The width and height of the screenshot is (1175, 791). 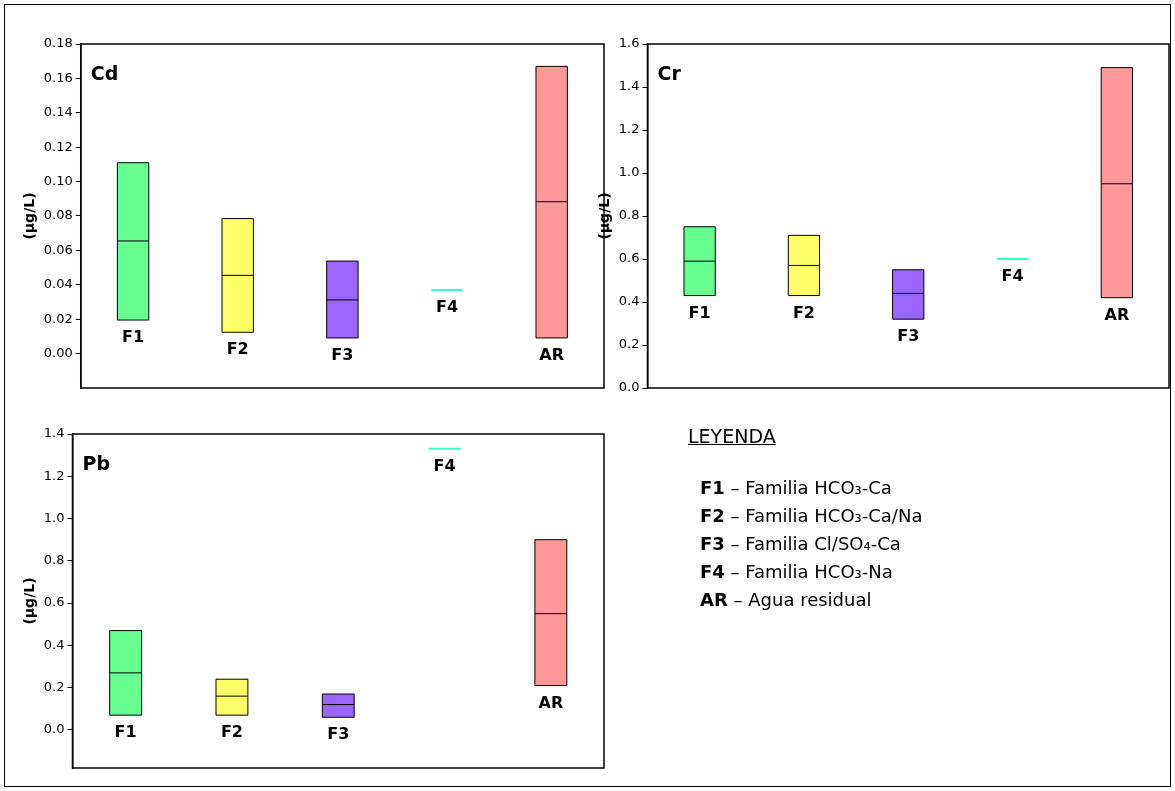 What do you see at coordinates (58, 318) in the screenshot?
I see `y-tick-label: 0.02` at bounding box center [58, 318].